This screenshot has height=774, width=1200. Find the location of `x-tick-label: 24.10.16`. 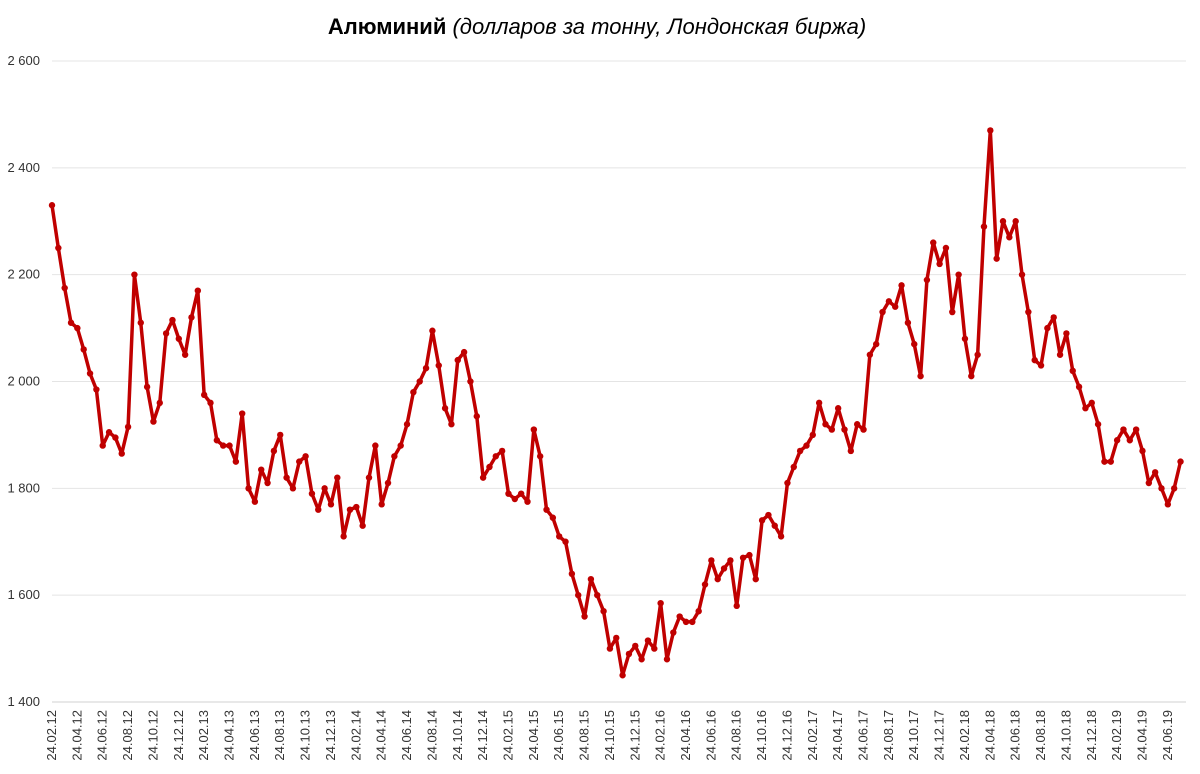

x-tick-label: 24.10.16 is located at coordinates (761, 735).